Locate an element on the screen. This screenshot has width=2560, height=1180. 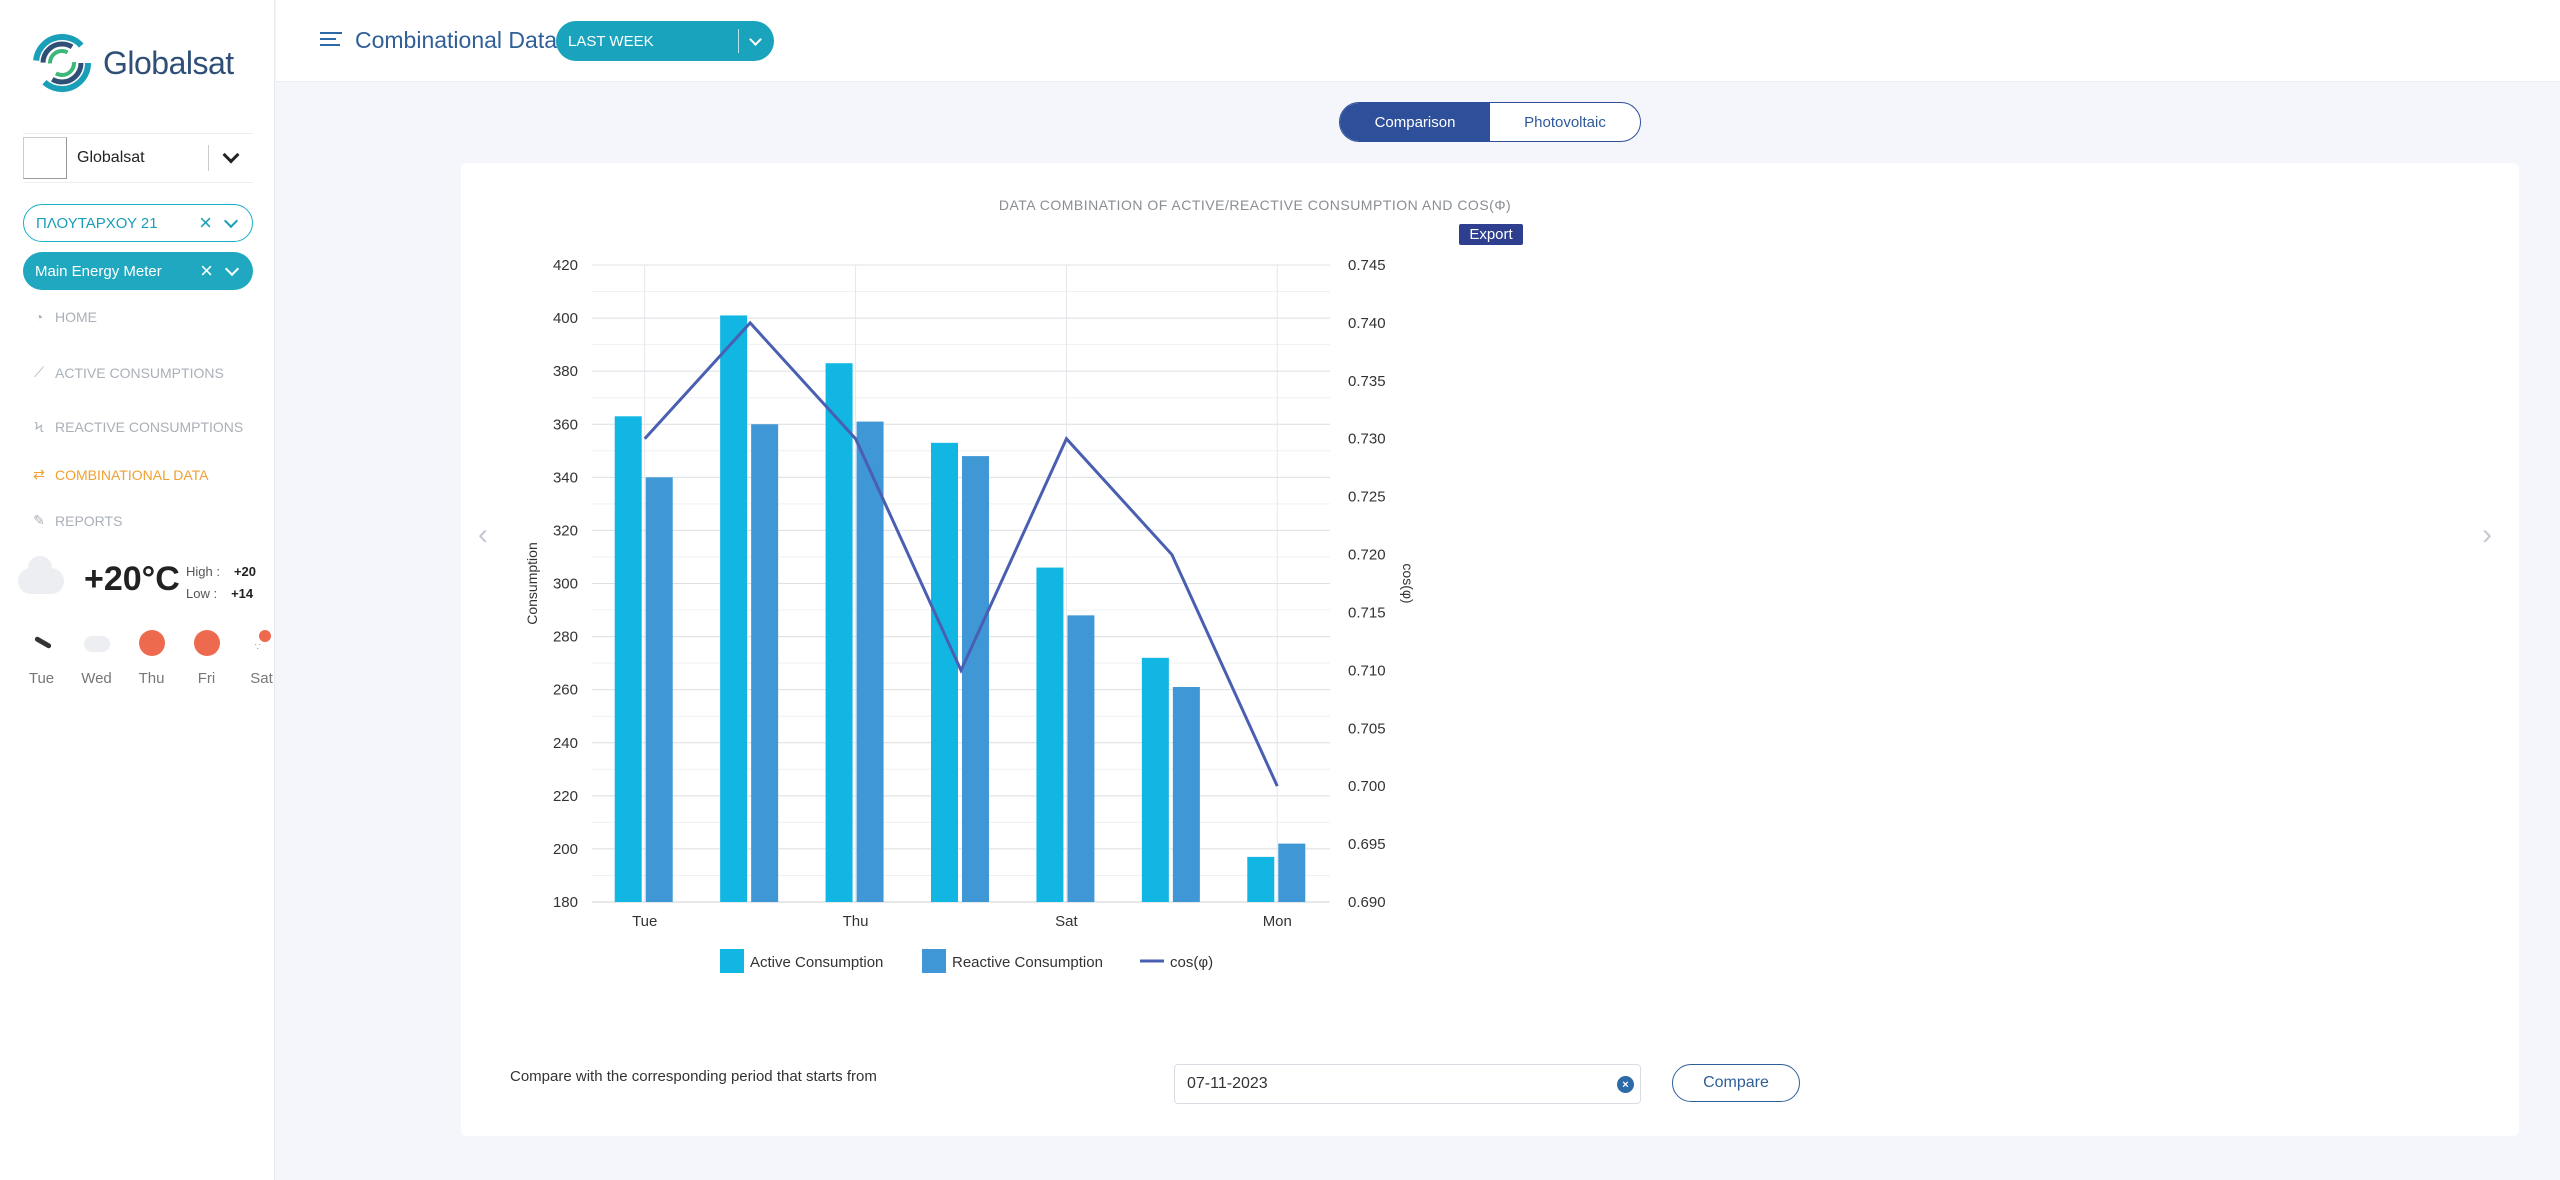
high-temp: High : +20 is located at coordinates (221, 571).